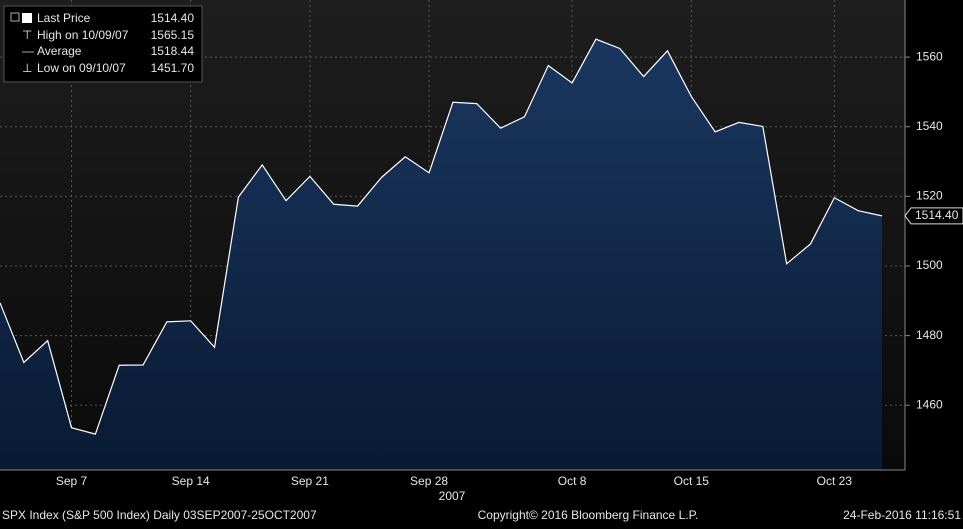 Image resolution: width=963 pixels, height=529 pixels. What do you see at coordinates (929, 265) in the screenshot?
I see `y-tick-label: 1500` at bounding box center [929, 265].